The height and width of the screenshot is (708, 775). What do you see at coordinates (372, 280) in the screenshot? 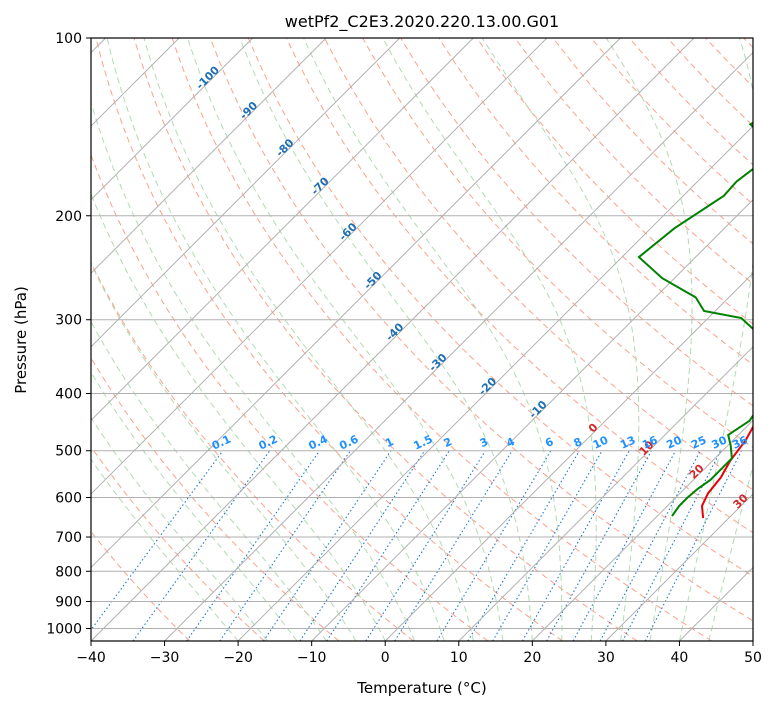
I see `dry-adiabat-label: -50` at bounding box center [372, 280].